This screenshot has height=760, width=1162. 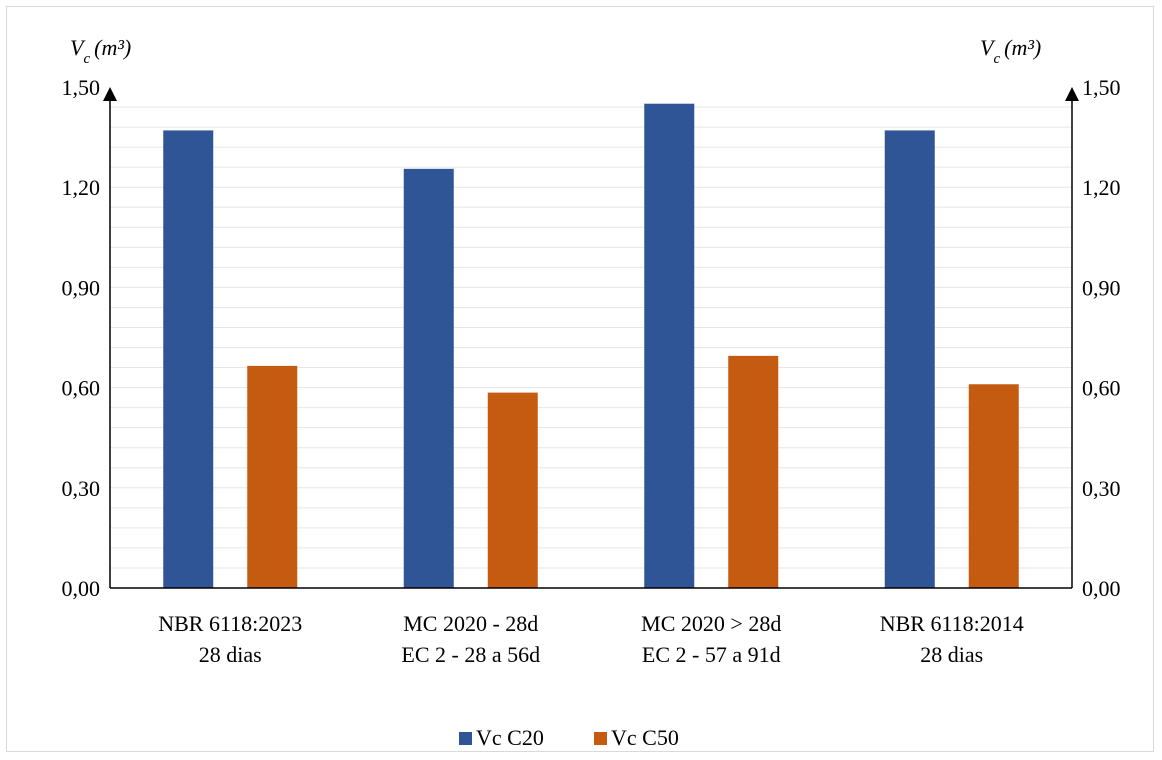 What do you see at coordinates (81, 187) in the screenshot?
I see `y-tick-label-left: 1,20` at bounding box center [81, 187].